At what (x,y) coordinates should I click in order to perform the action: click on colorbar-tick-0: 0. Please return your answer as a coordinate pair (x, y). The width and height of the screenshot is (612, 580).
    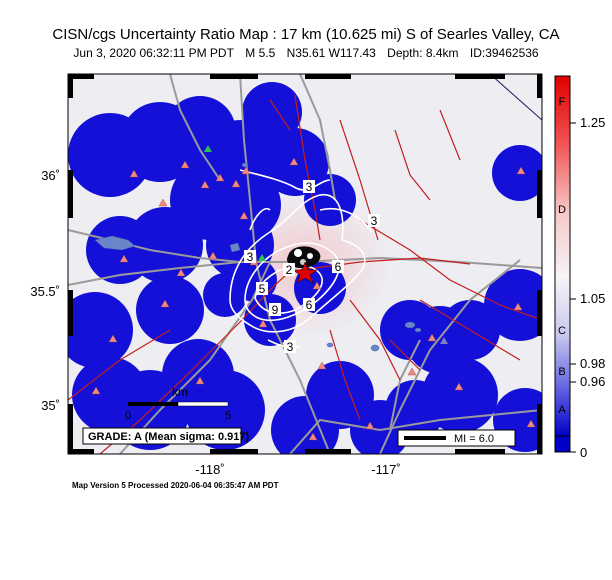
    Looking at the image, I should click on (583, 452).